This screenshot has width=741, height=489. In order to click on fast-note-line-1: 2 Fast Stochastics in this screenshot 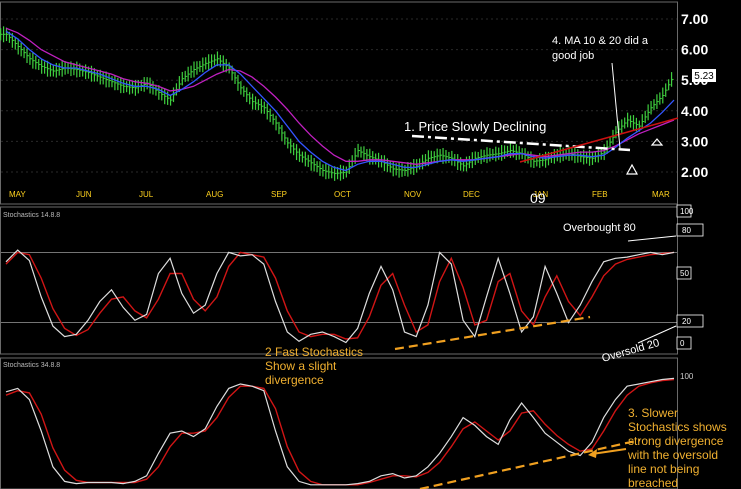, I will do `click(314, 352)`.